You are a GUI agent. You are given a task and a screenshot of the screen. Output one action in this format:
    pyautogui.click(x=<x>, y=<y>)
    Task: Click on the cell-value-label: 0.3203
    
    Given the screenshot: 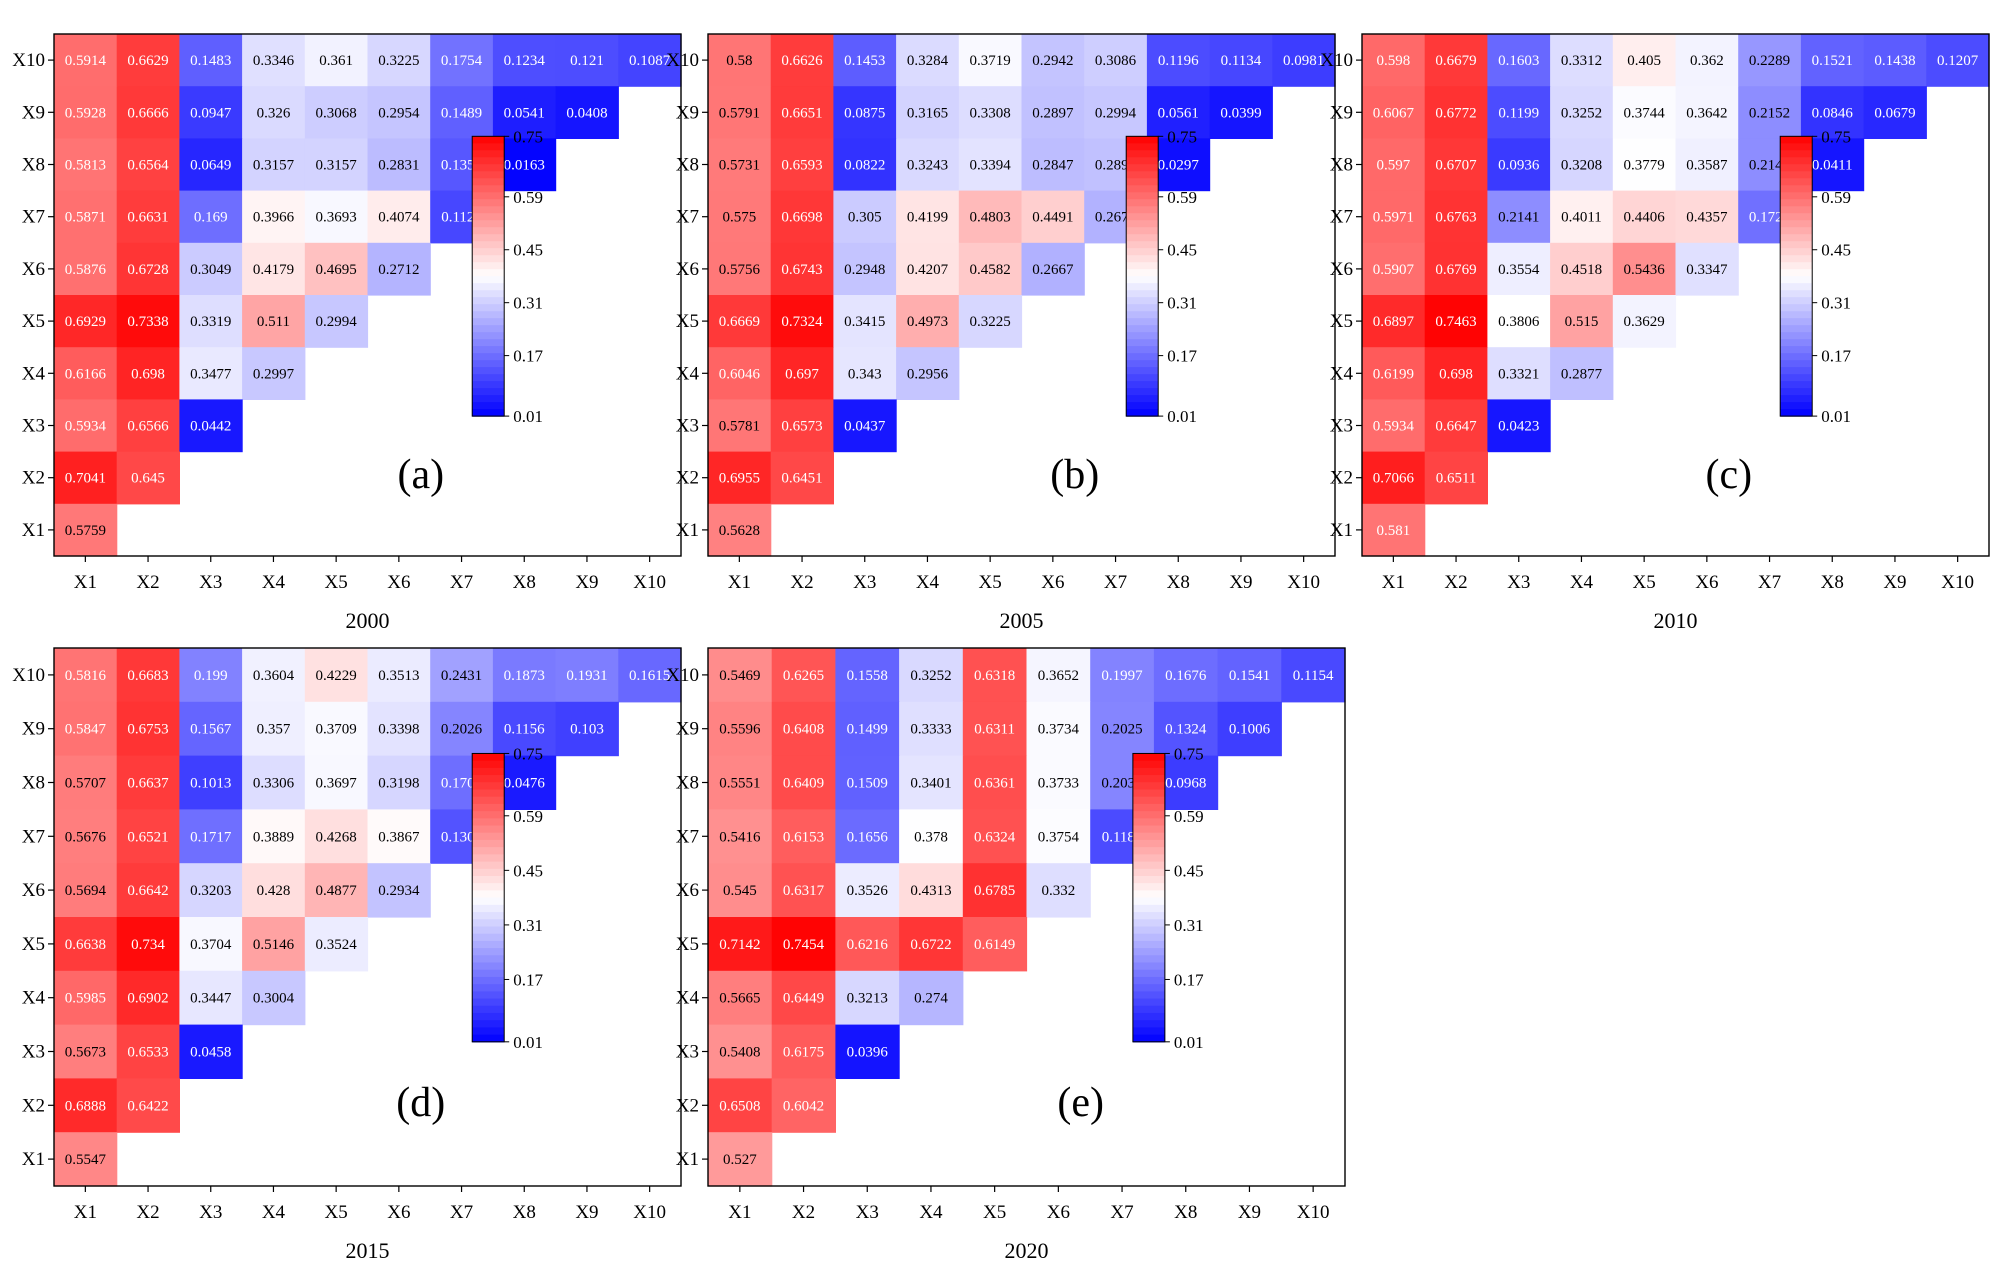 What is the action you would take?
    pyautogui.click(x=210, y=891)
    